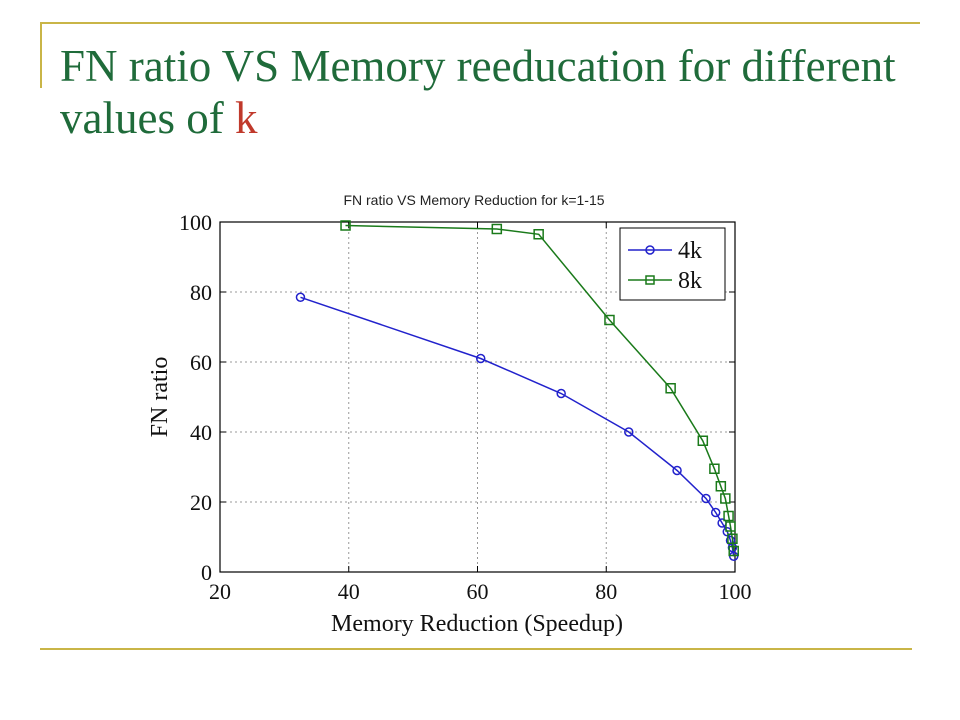 This screenshot has width=960, height=720. Describe the element at coordinates (606, 591) in the screenshot. I see `x-tick-label: 80` at that location.